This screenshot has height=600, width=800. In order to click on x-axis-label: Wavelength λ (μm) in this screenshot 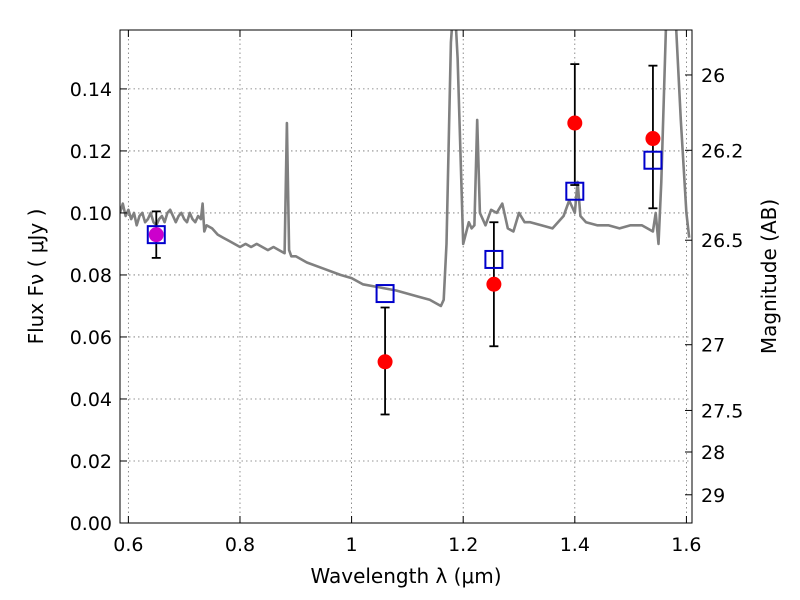, I will do `click(405, 576)`.